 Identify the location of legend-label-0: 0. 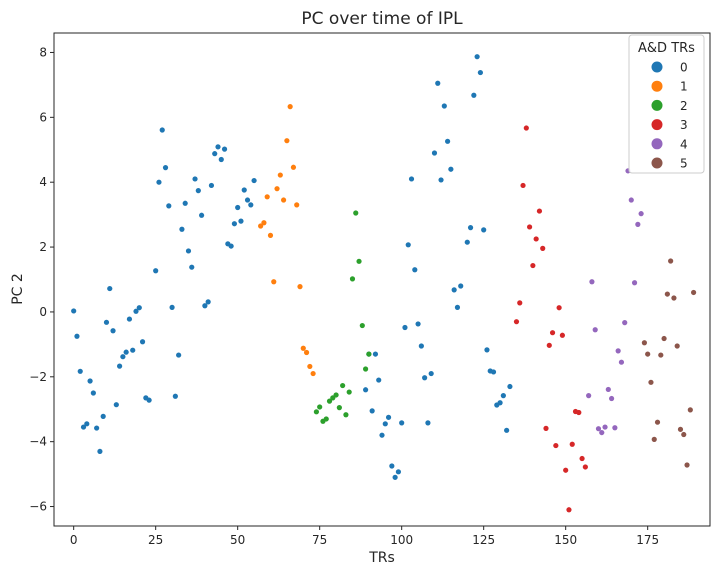
(684, 68).